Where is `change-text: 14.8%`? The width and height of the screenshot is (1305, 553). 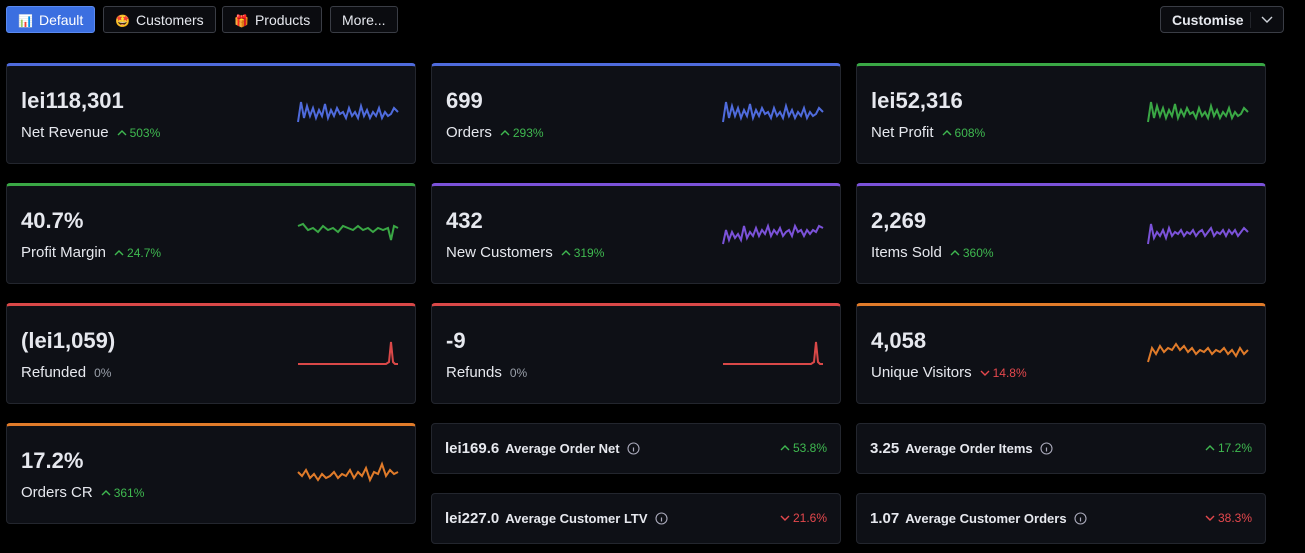 change-text: 14.8% is located at coordinates (1009, 373).